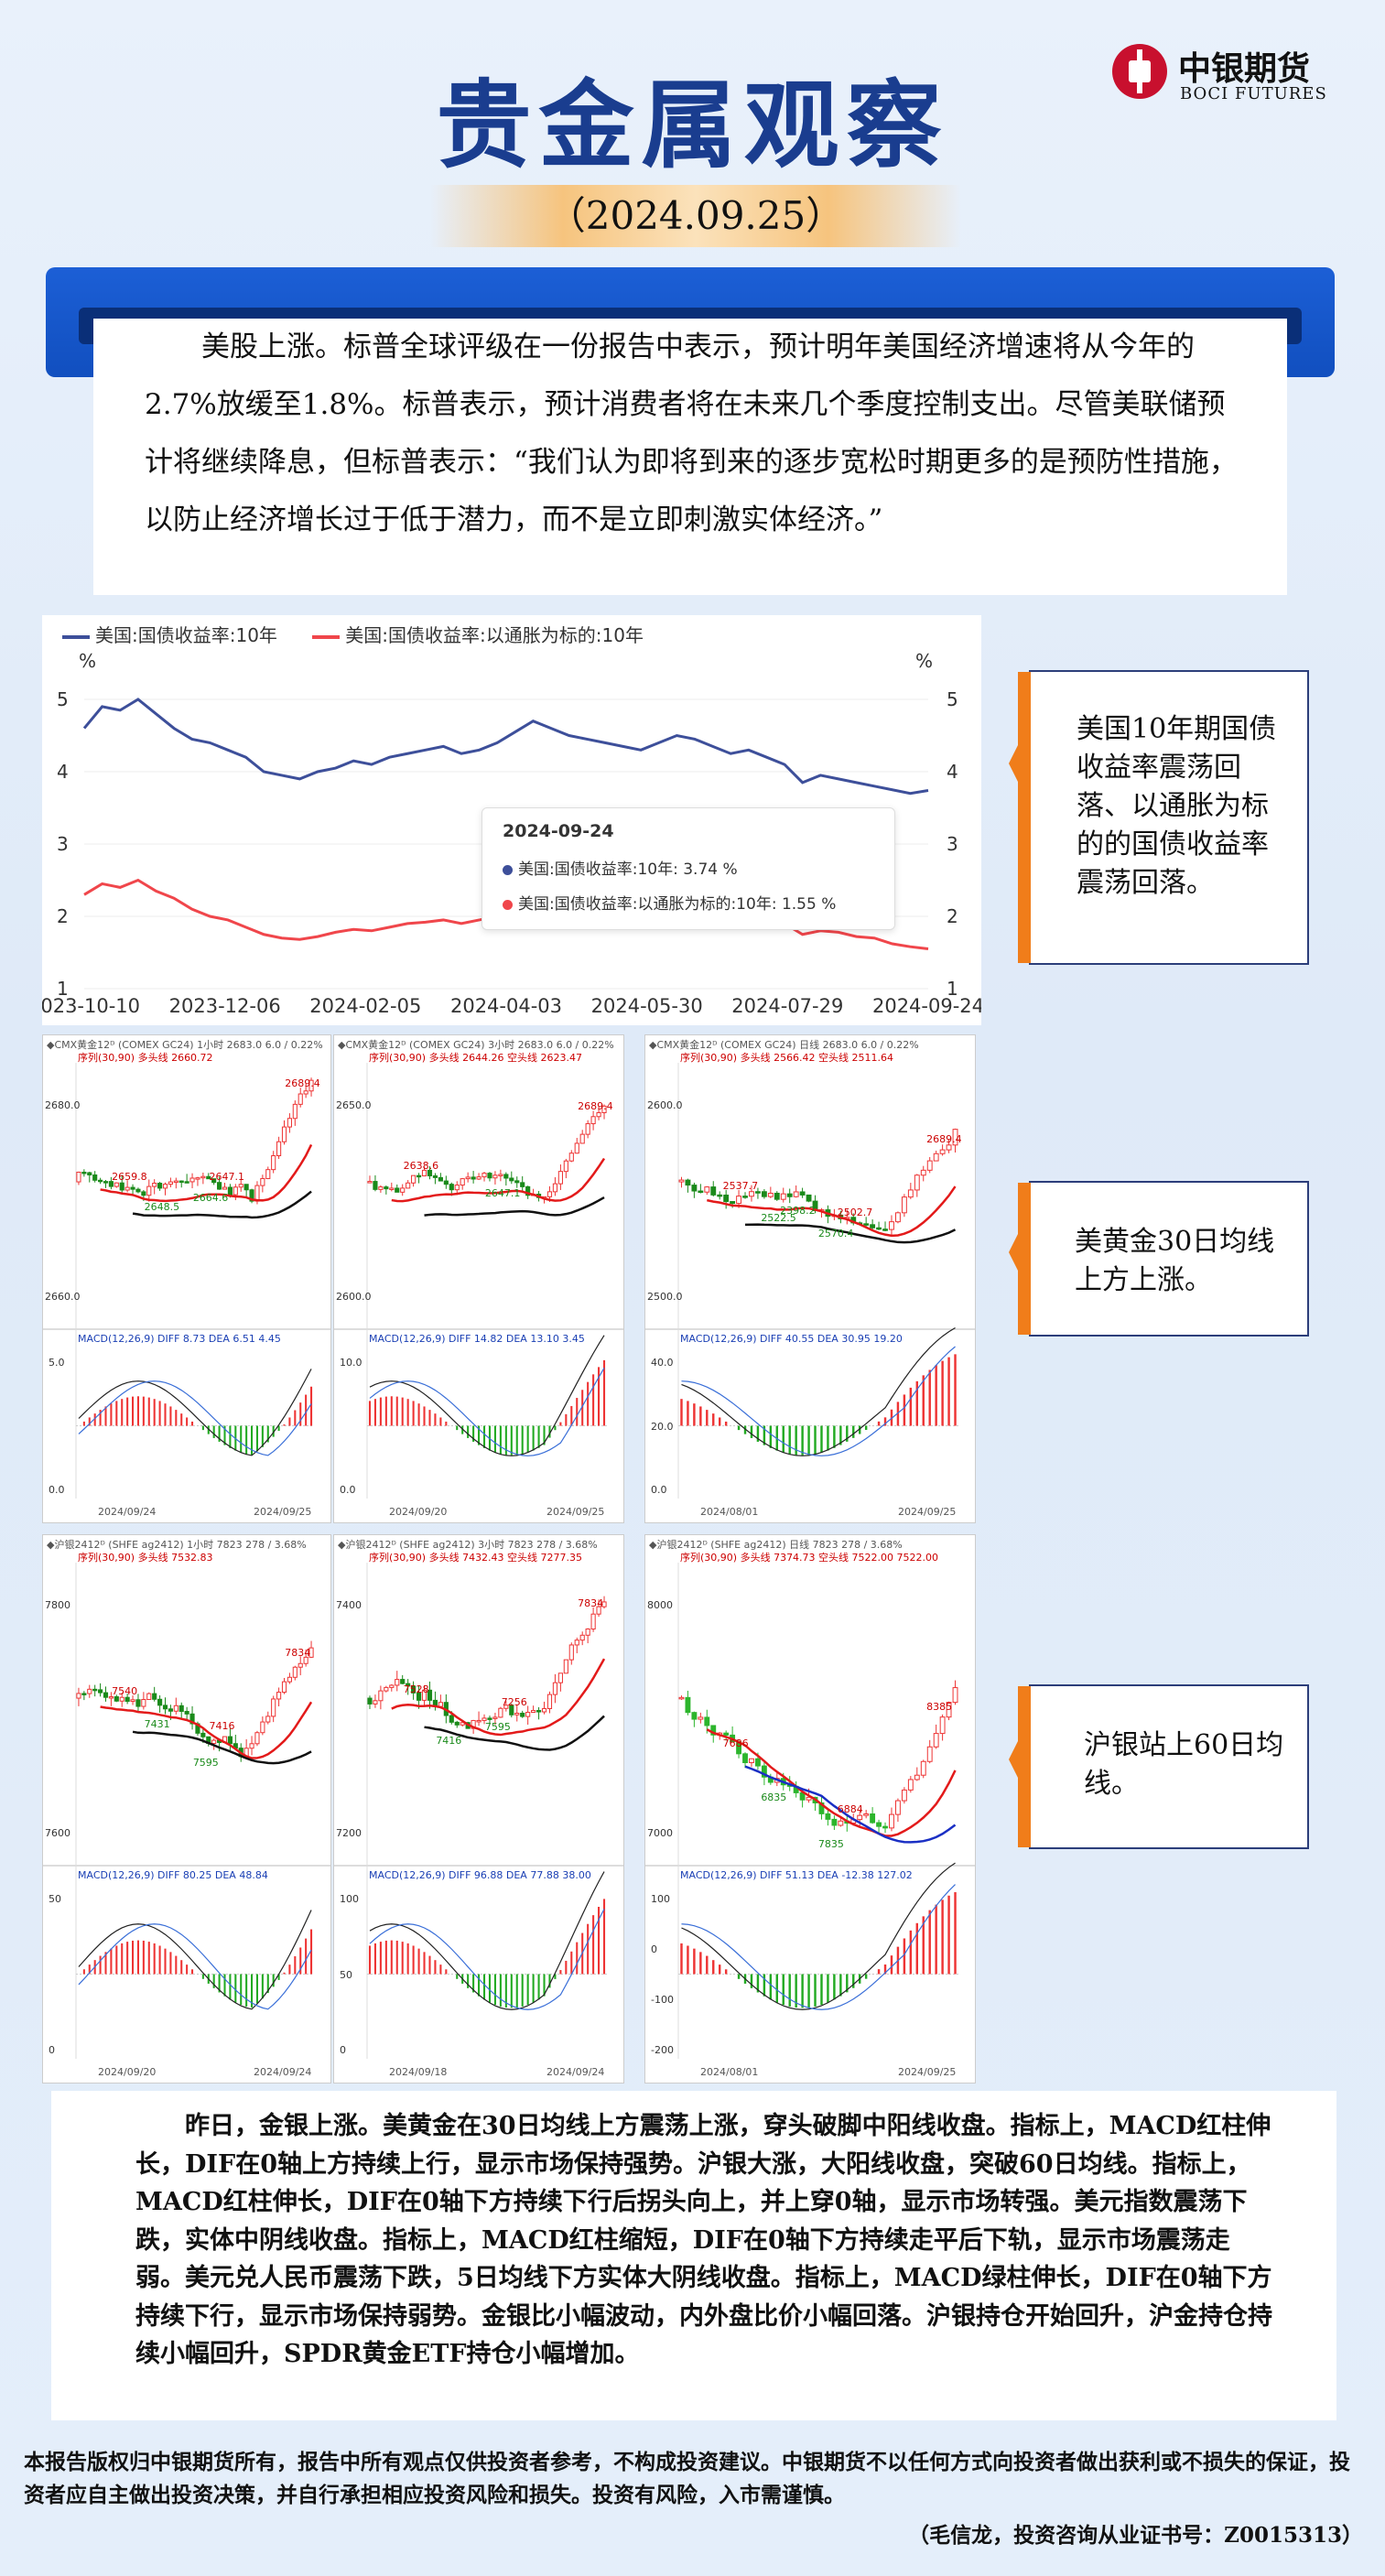 This screenshot has width=1385, height=2576. I want to click on y-unit-left: %, so click(88, 661).